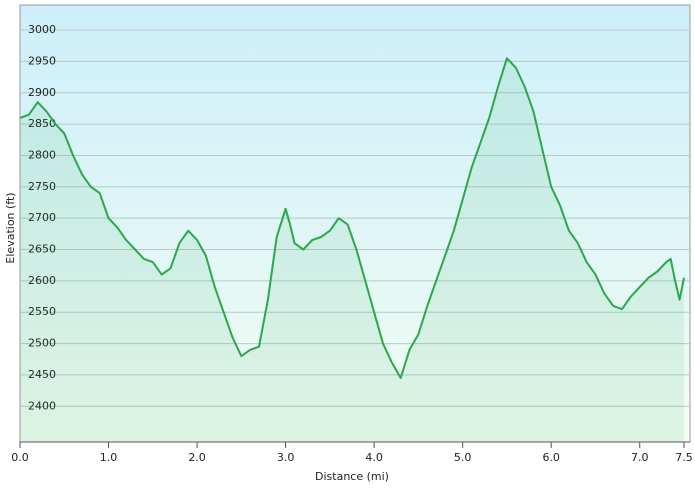 The width and height of the screenshot is (695, 488). I want to click on y-tick-label: 2650, so click(42, 249).